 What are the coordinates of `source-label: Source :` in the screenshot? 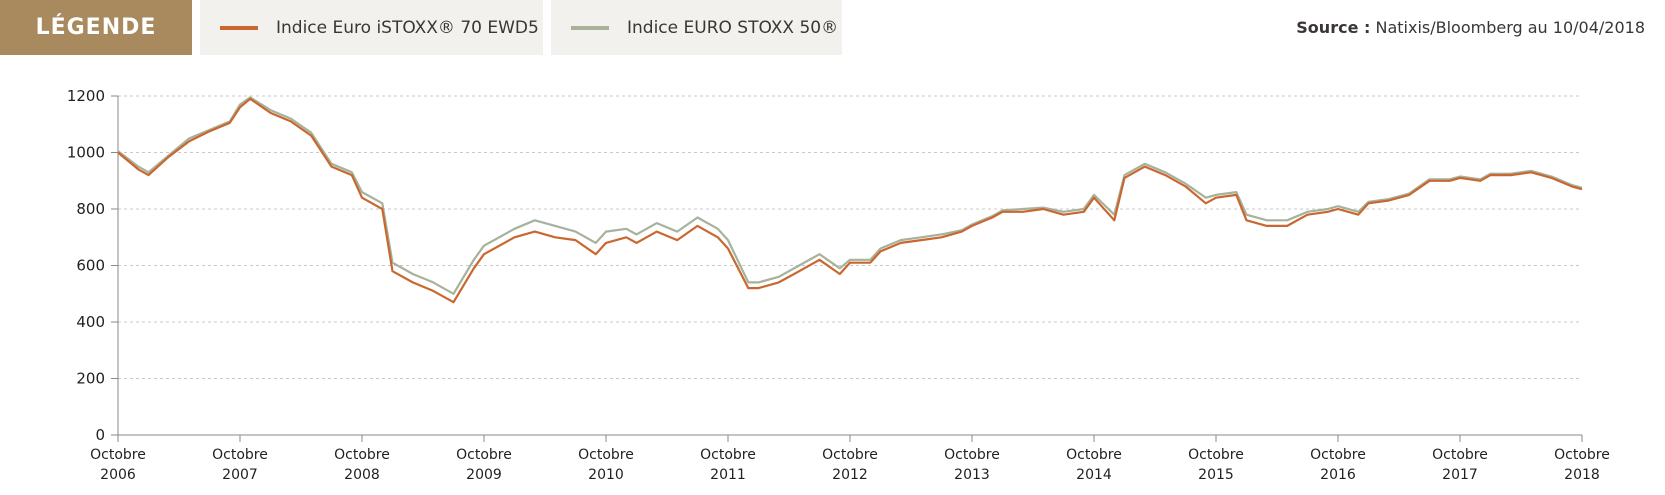 It's located at (1333, 27).